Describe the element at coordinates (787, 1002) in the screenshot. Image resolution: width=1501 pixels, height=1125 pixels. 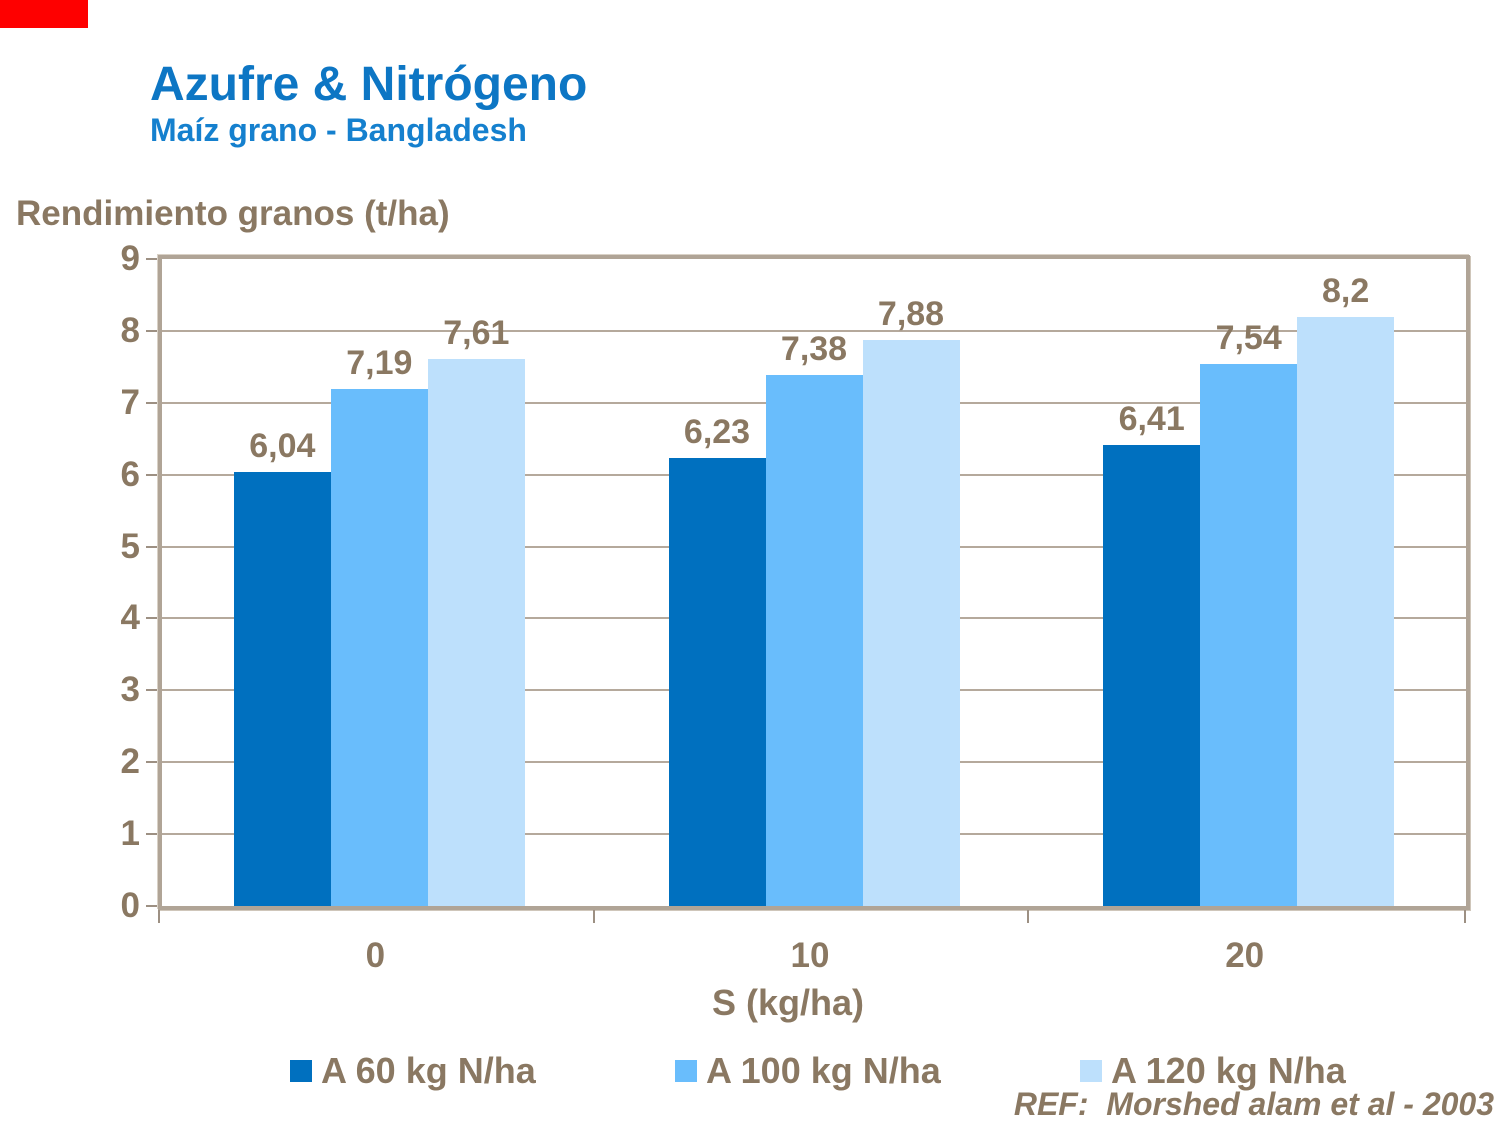
I see `x-axis-title: S (kg/ha)` at that location.